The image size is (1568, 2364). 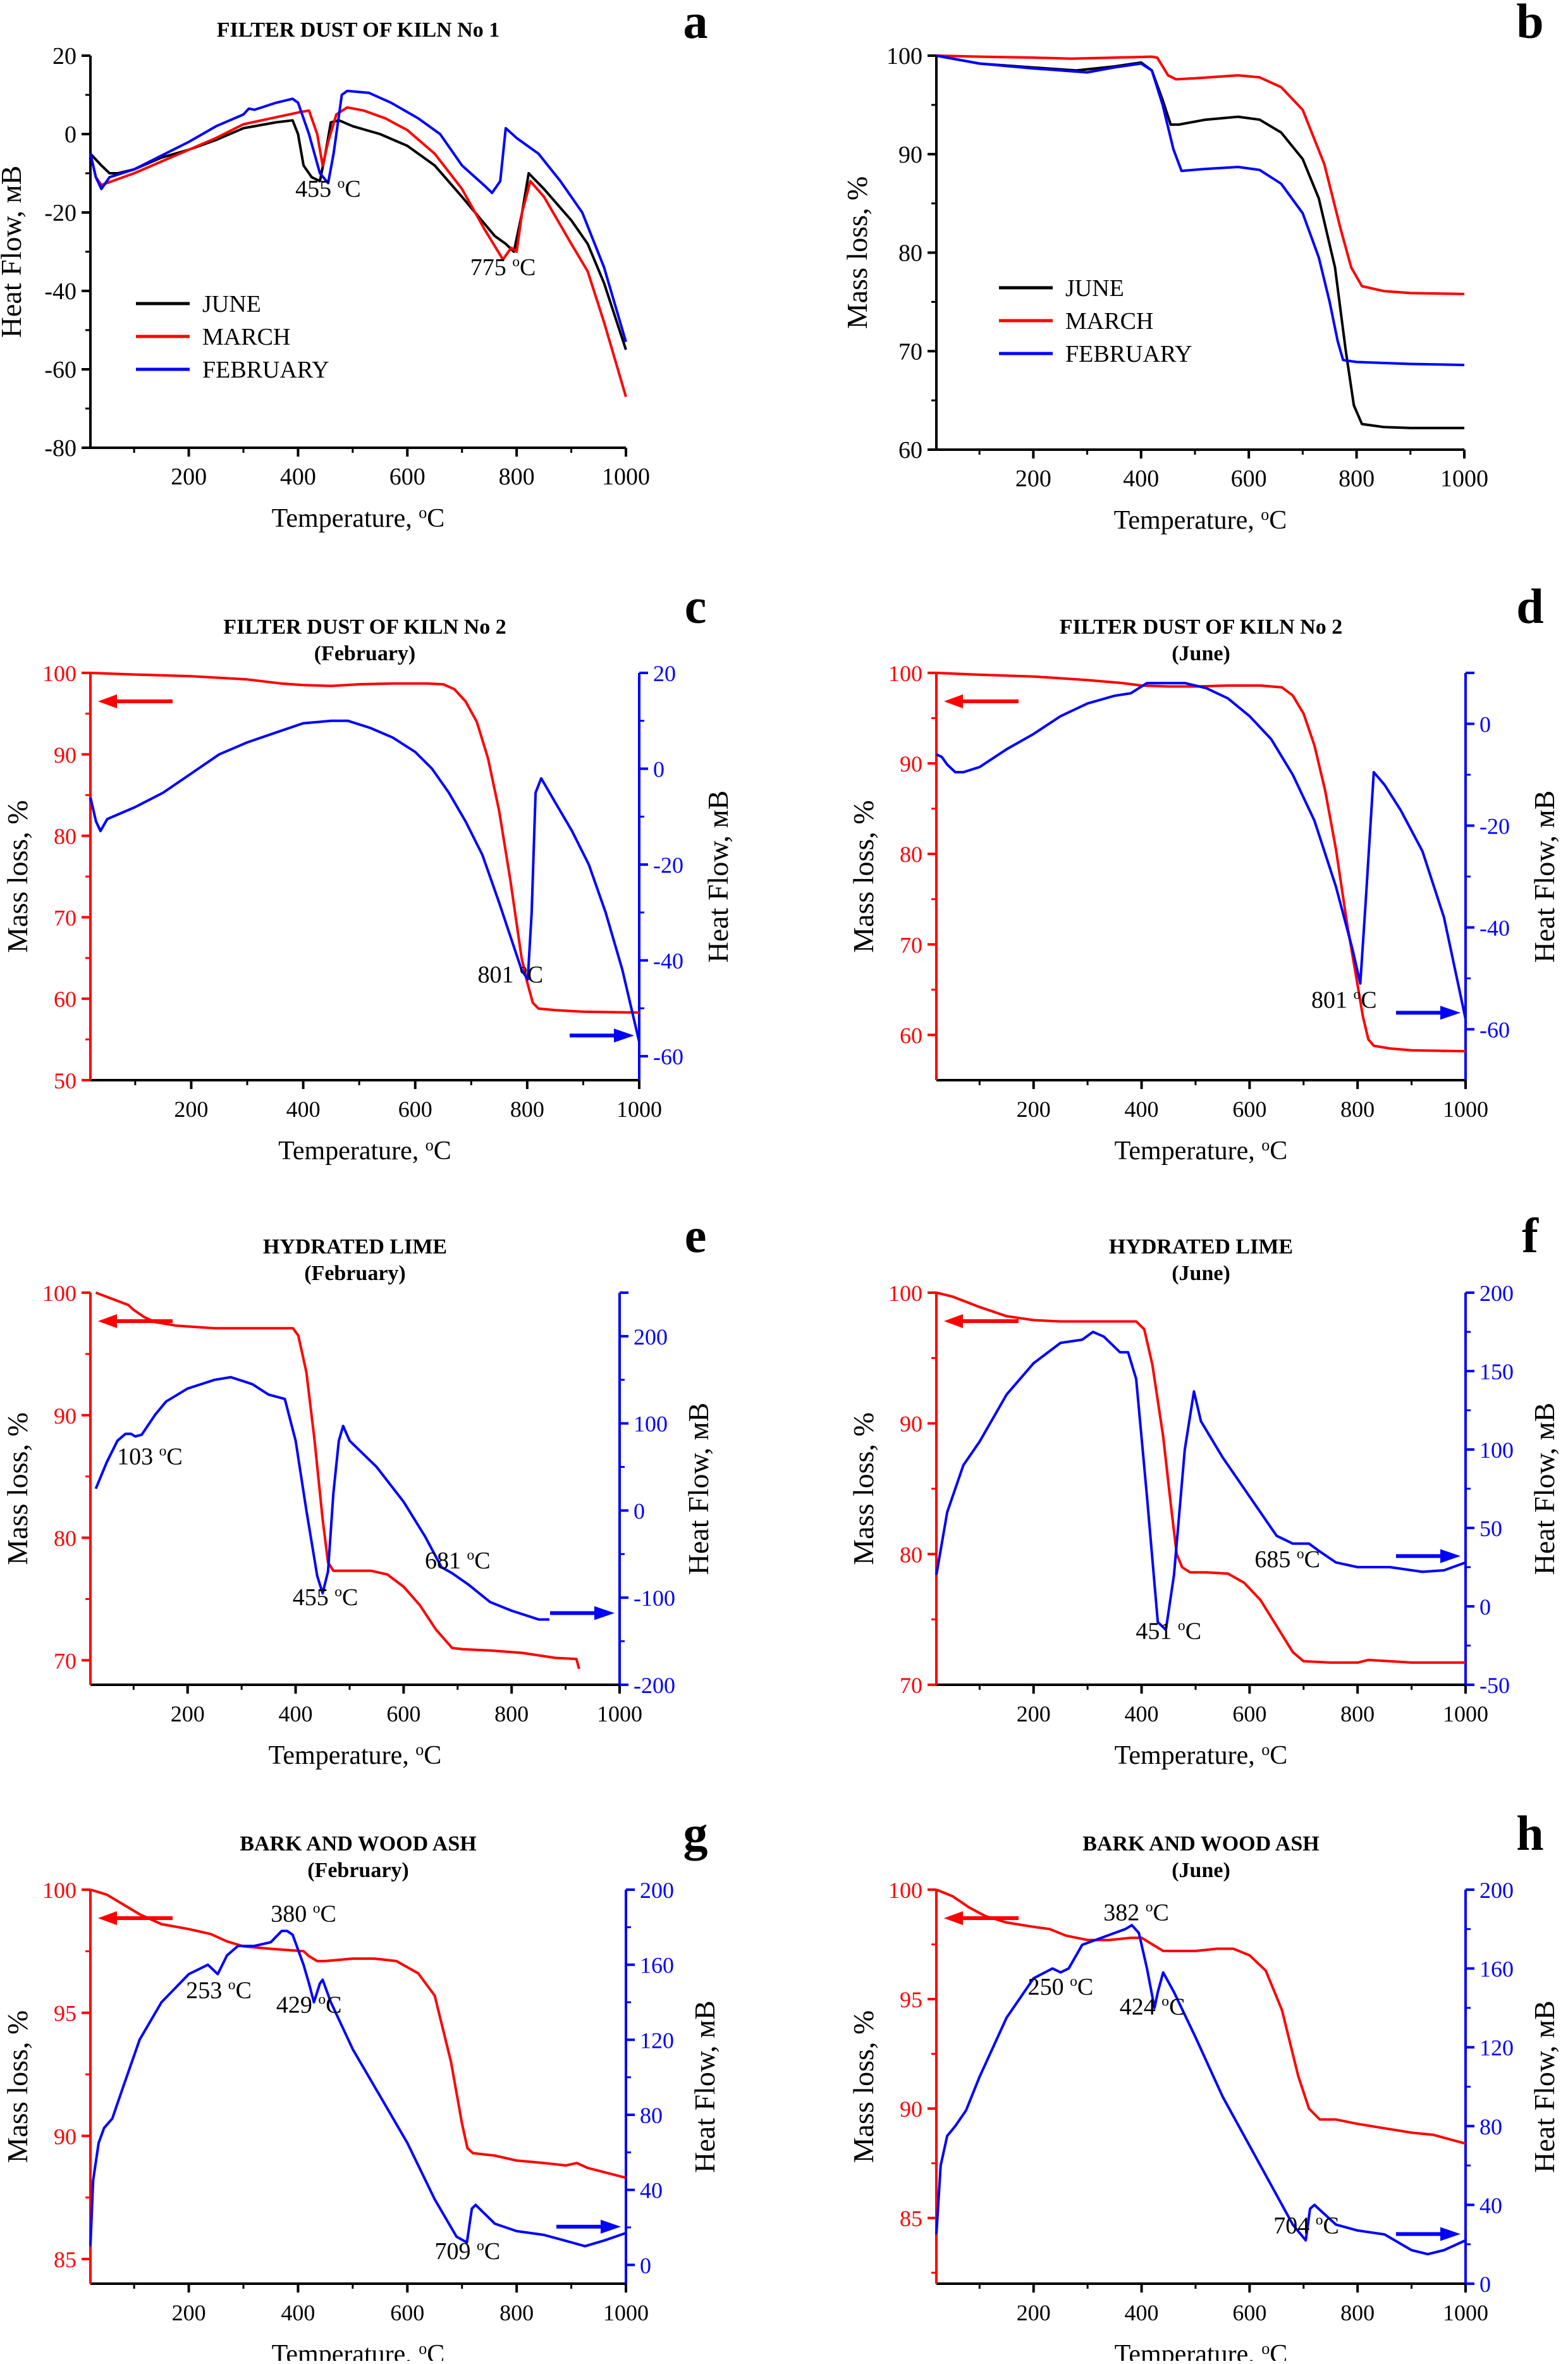 What do you see at coordinates (1152, 2006) in the screenshot?
I see `peak-annotation: 424 oC` at bounding box center [1152, 2006].